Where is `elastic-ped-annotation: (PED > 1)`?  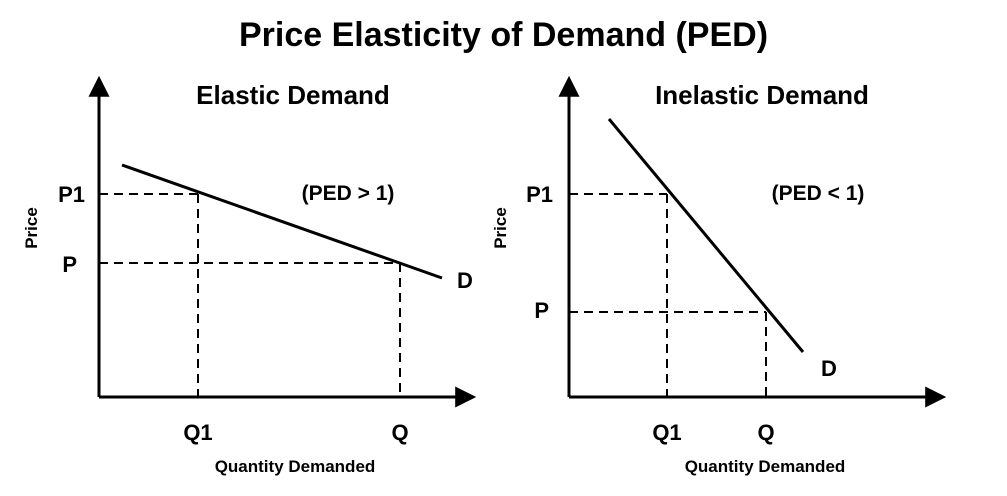
elastic-ped-annotation: (PED > 1) is located at coordinates (348, 193).